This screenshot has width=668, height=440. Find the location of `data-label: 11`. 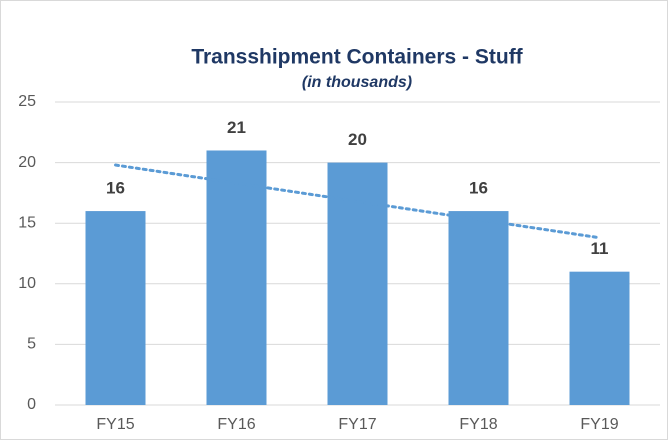

data-label: 11 is located at coordinates (600, 248).